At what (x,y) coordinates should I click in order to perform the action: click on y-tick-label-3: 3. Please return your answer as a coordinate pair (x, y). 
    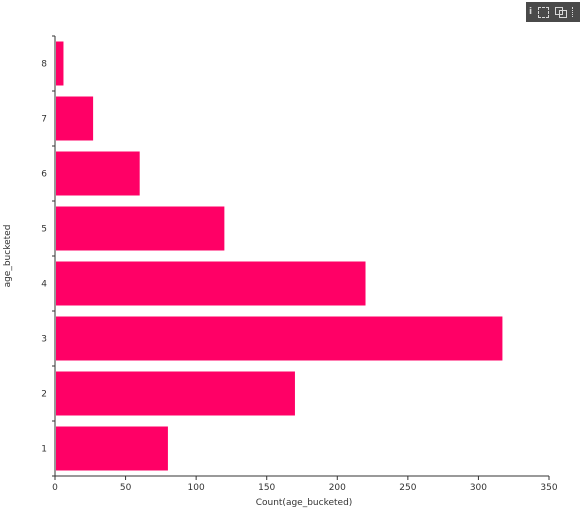
    Looking at the image, I should click on (44, 340).